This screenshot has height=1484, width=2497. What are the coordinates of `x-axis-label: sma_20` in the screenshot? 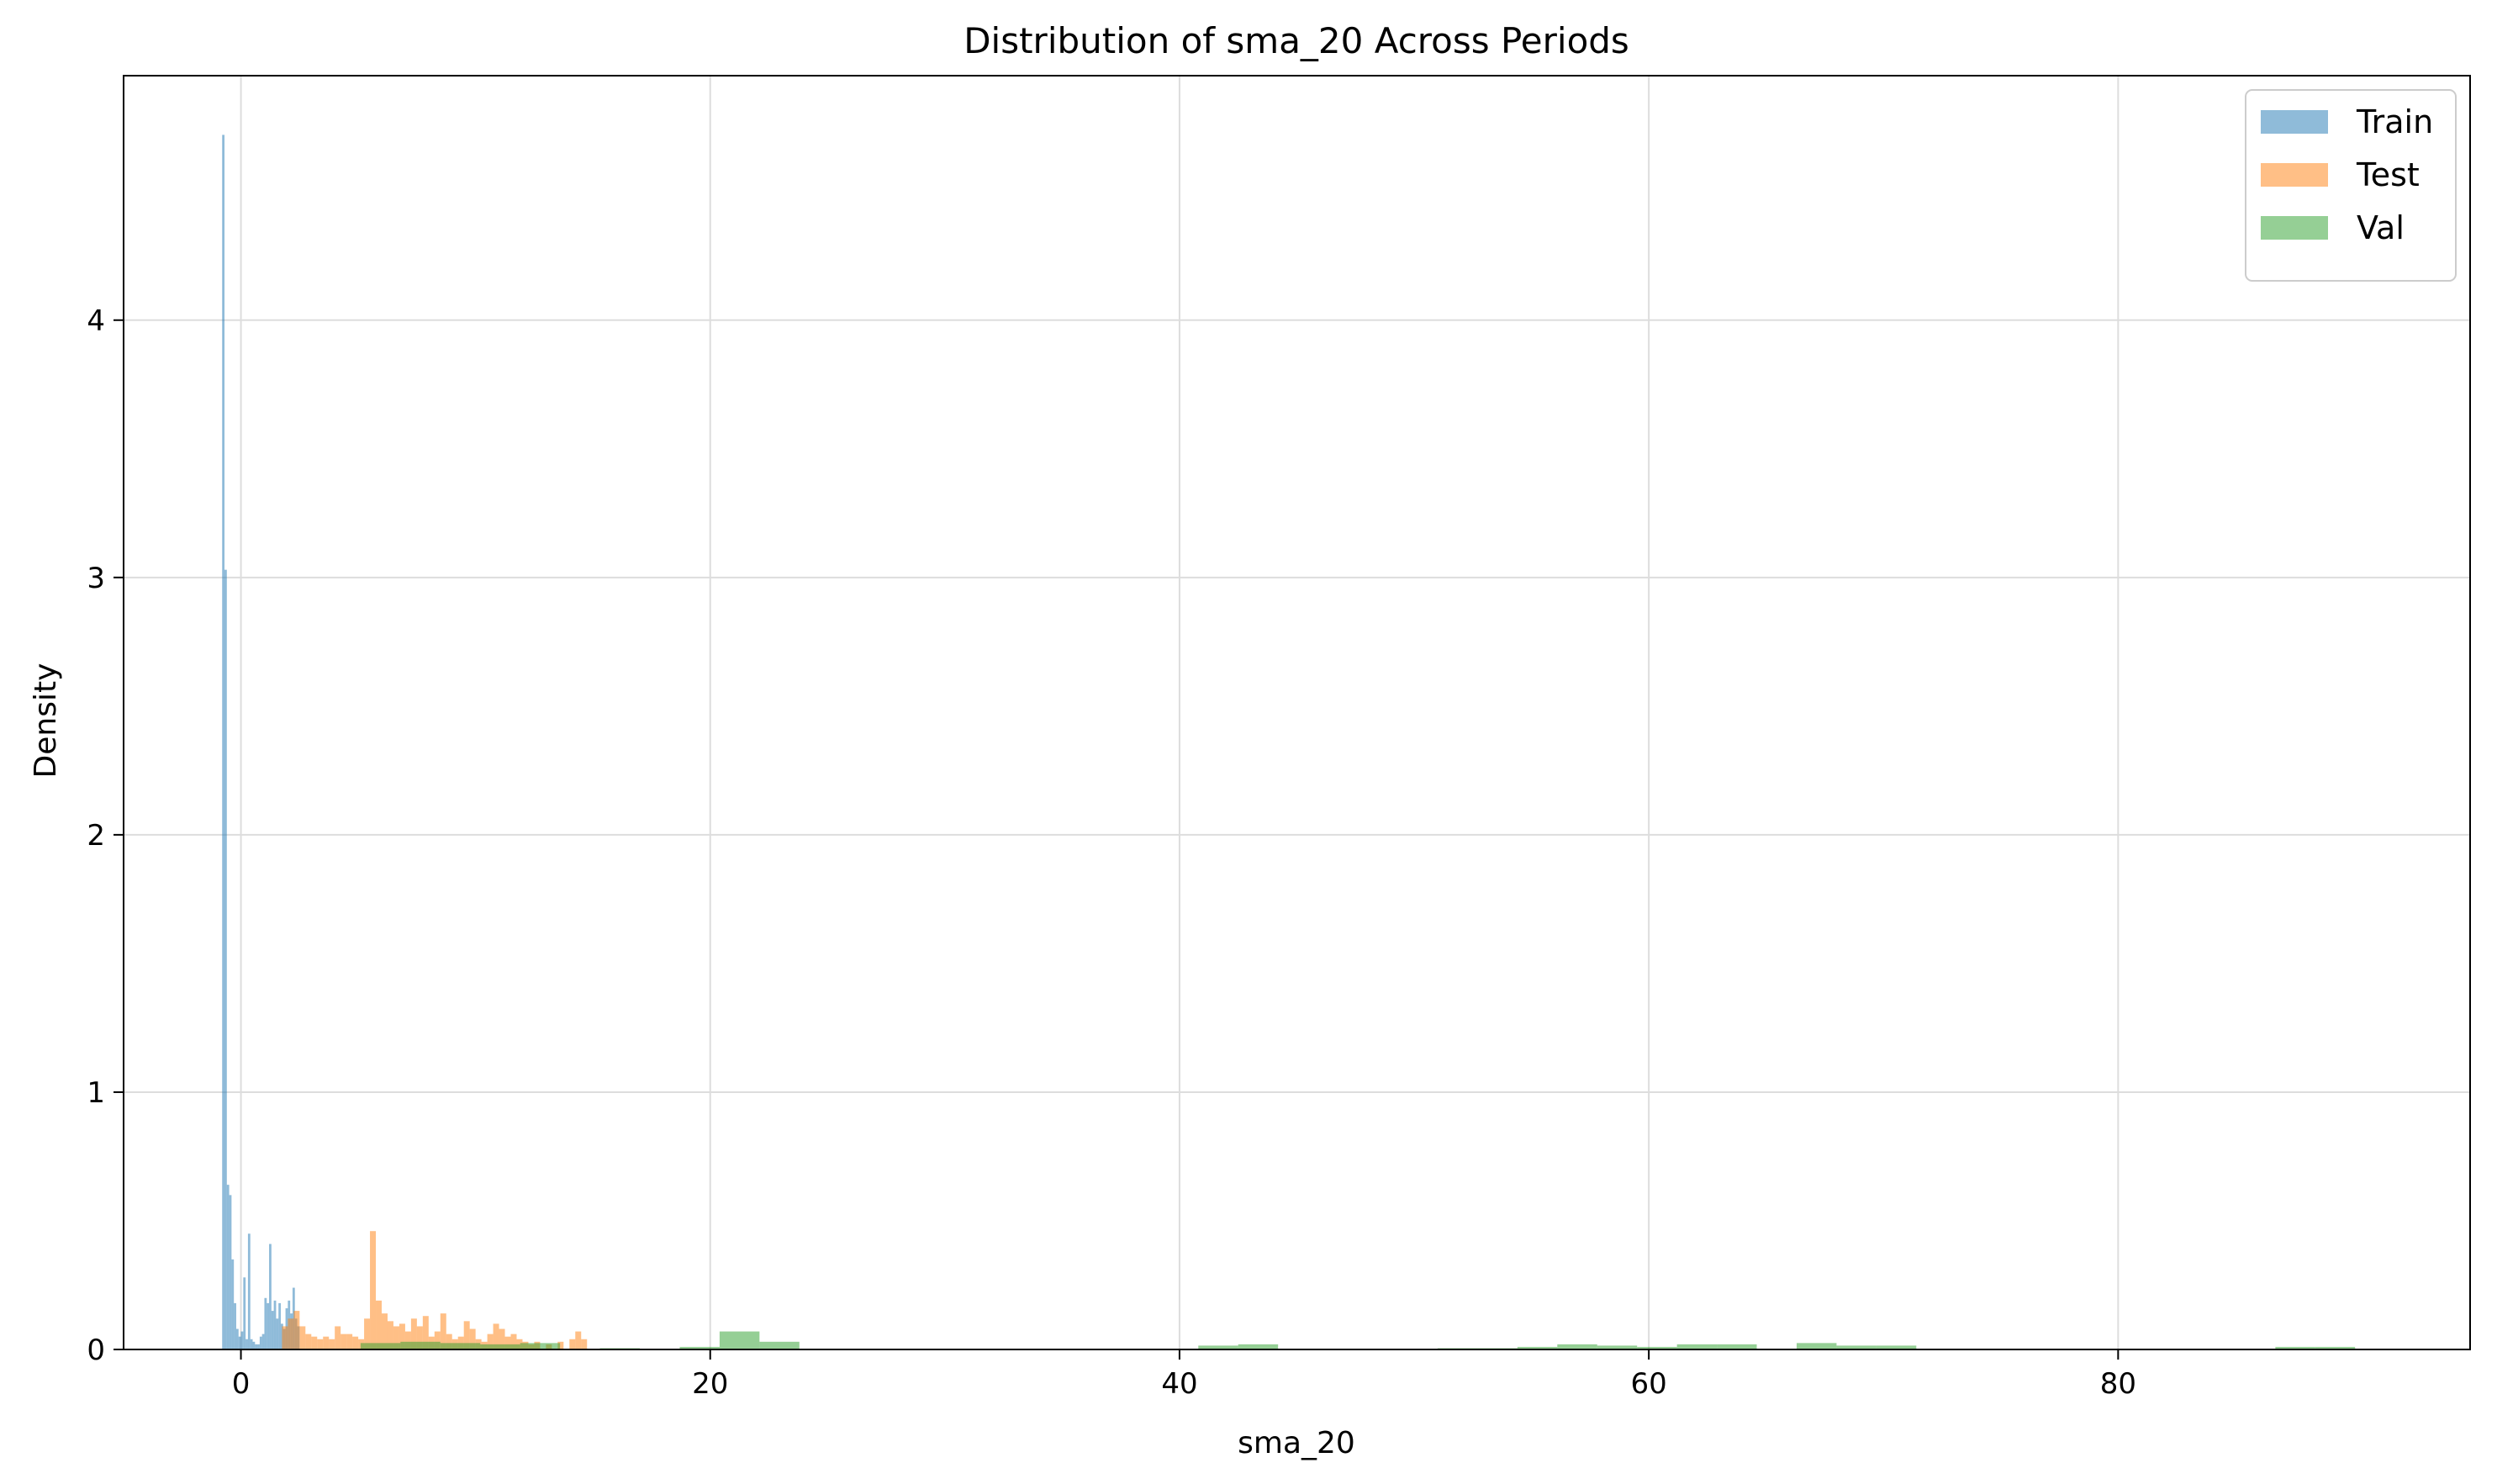 It's located at (1296, 1443).